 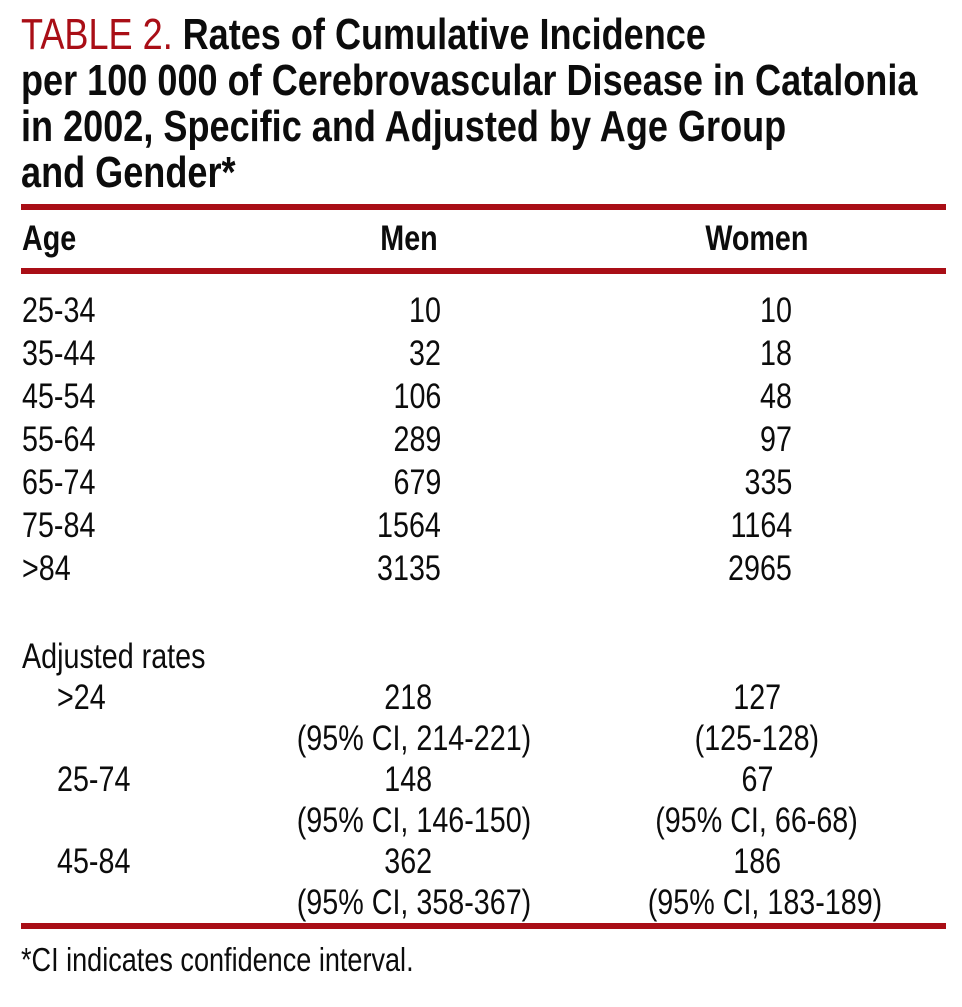 I want to click on women-value-cell: 48, so click(x=757, y=397).